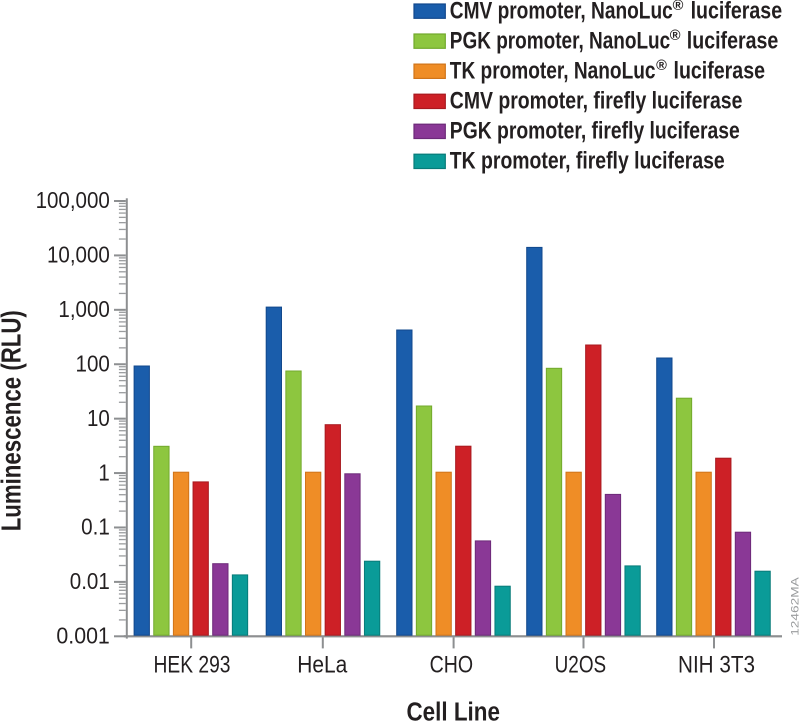 This screenshot has height=723, width=800. I want to click on svg-text: 1,000, so click(83, 309).